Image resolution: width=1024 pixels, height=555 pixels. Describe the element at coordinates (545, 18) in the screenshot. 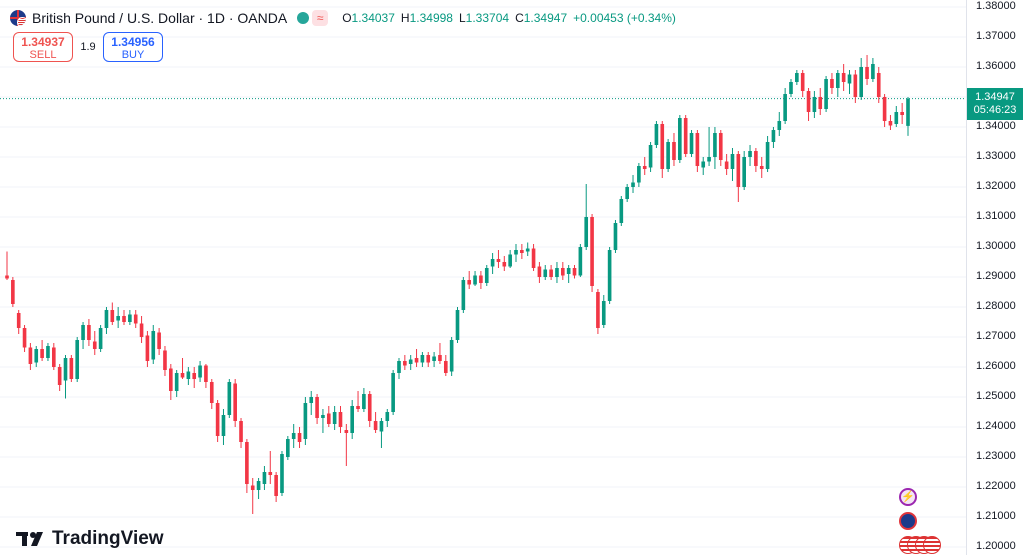

I see `close-value: 1.34947` at that location.